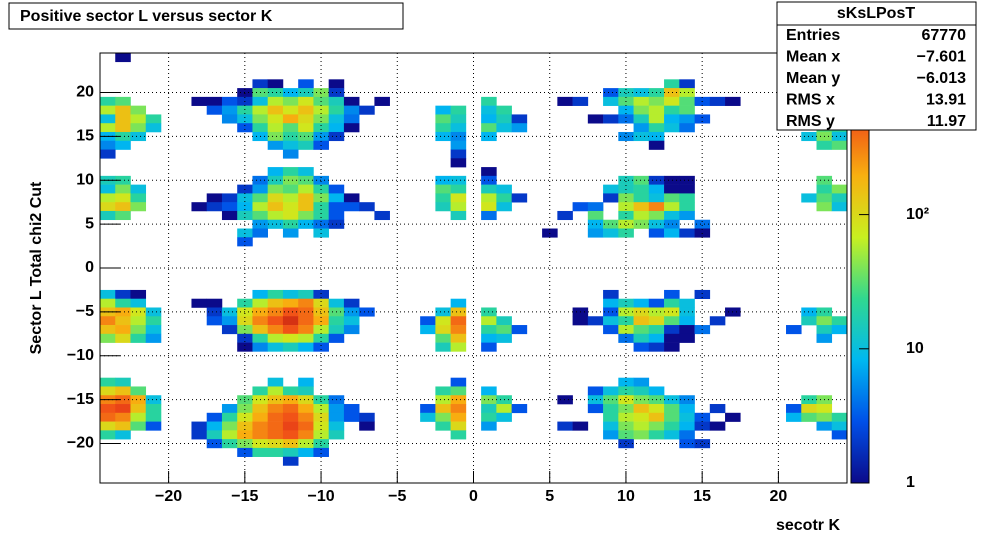 This screenshot has width=996, height=537. Describe the element at coordinates (85, 92) in the screenshot. I see `y-tick-label: 20` at that location.